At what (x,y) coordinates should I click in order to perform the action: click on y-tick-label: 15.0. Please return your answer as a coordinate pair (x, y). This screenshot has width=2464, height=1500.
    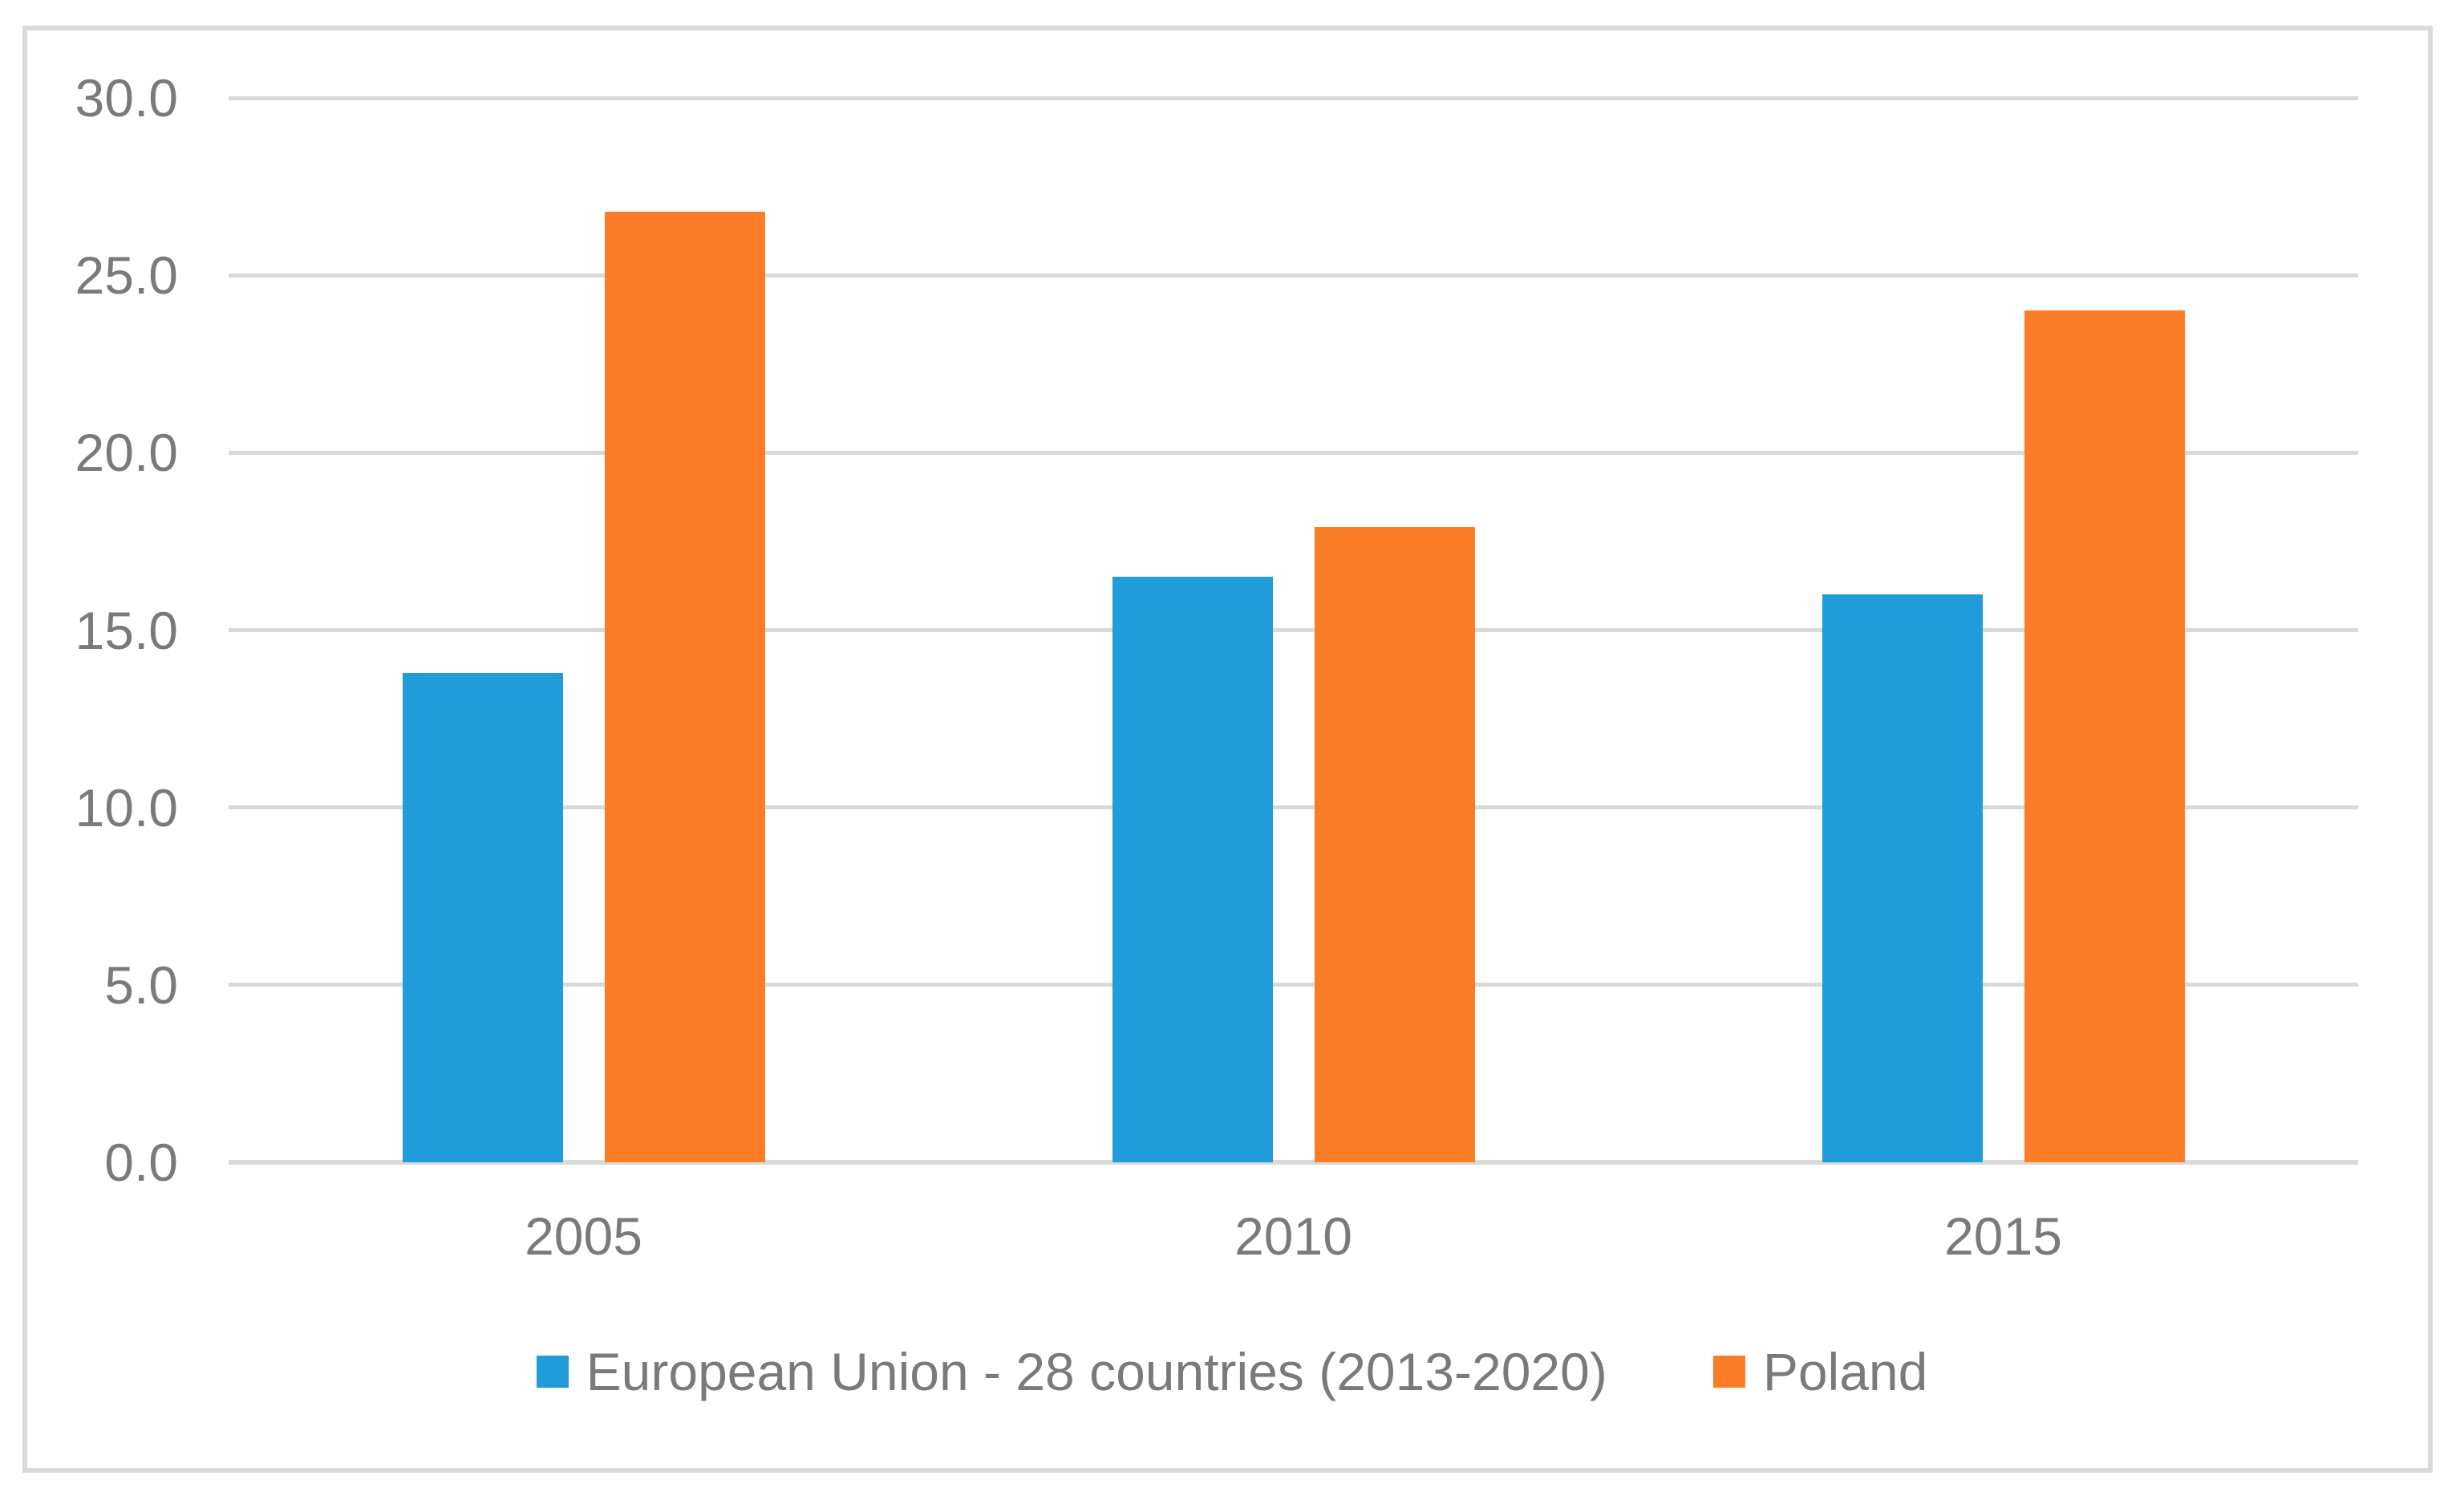
    Looking at the image, I should click on (127, 630).